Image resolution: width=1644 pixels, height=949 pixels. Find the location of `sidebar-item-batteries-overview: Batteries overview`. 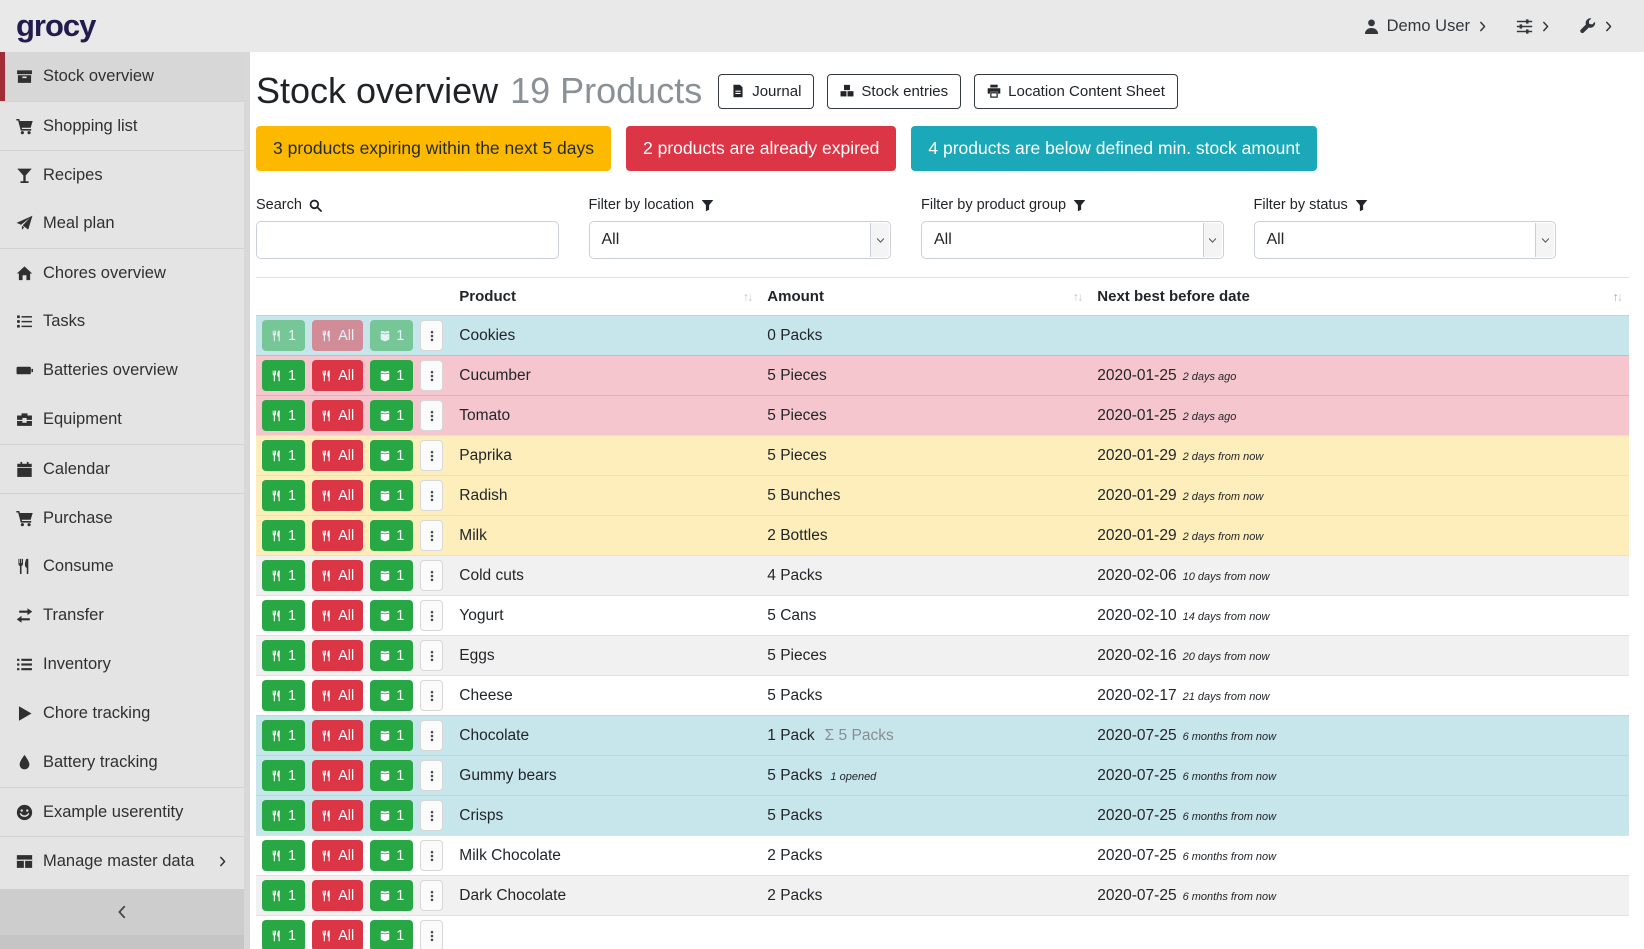

sidebar-item-batteries-overview: Batteries overview is located at coordinates (122, 370).